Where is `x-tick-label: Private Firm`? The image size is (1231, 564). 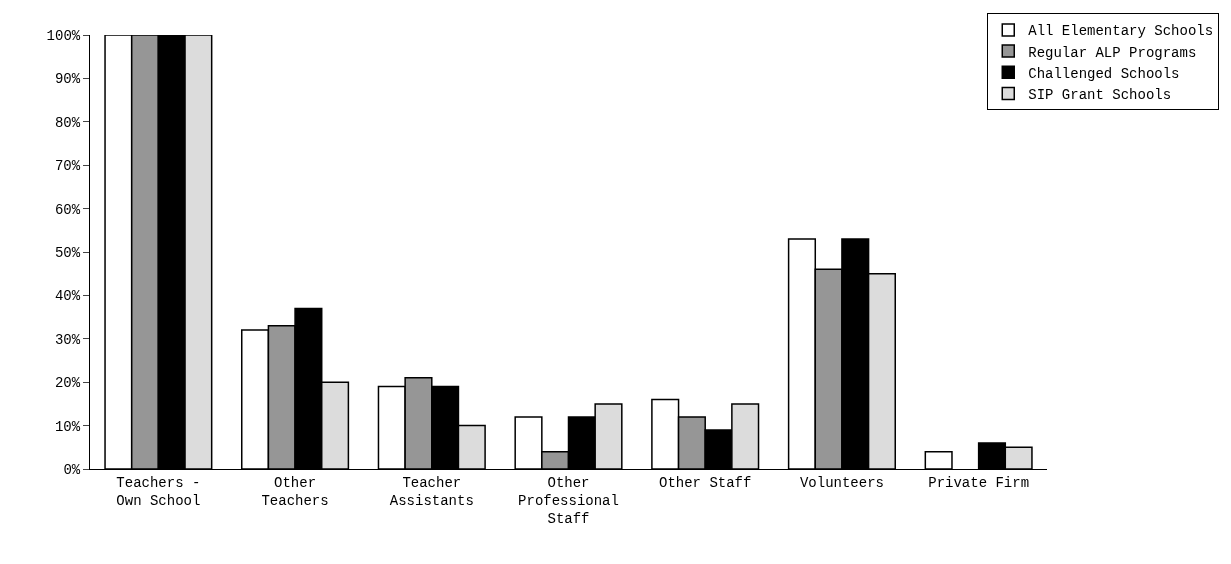
x-tick-label: Private Firm is located at coordinates (979, 482).